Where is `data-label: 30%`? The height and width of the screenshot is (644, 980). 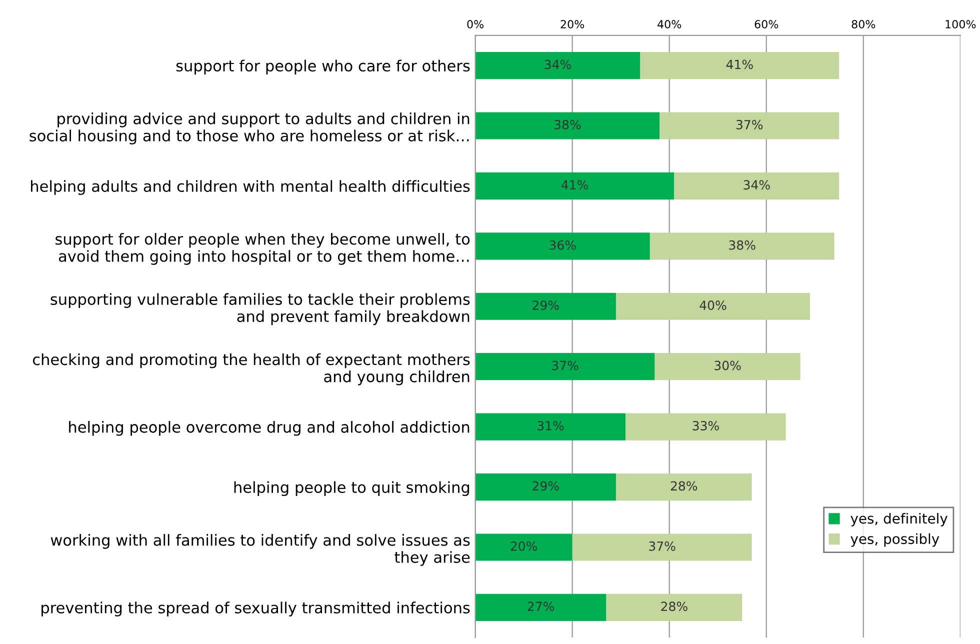
data-label: 30% is located at coordinates (727, 365).